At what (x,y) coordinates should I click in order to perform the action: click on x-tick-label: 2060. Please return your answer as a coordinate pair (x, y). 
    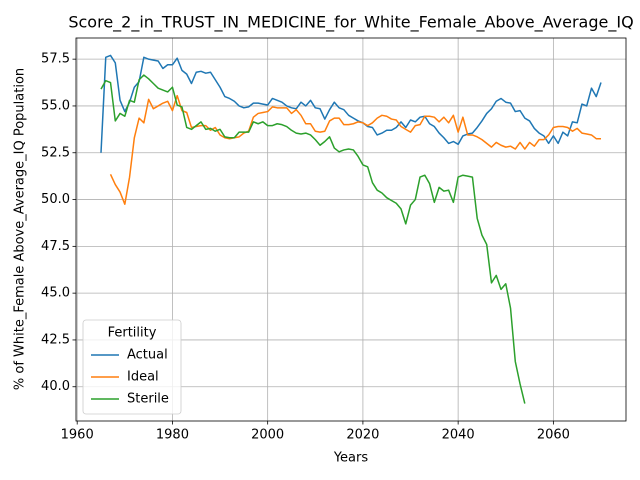
    Looking at the image, I should click on (553, 435).